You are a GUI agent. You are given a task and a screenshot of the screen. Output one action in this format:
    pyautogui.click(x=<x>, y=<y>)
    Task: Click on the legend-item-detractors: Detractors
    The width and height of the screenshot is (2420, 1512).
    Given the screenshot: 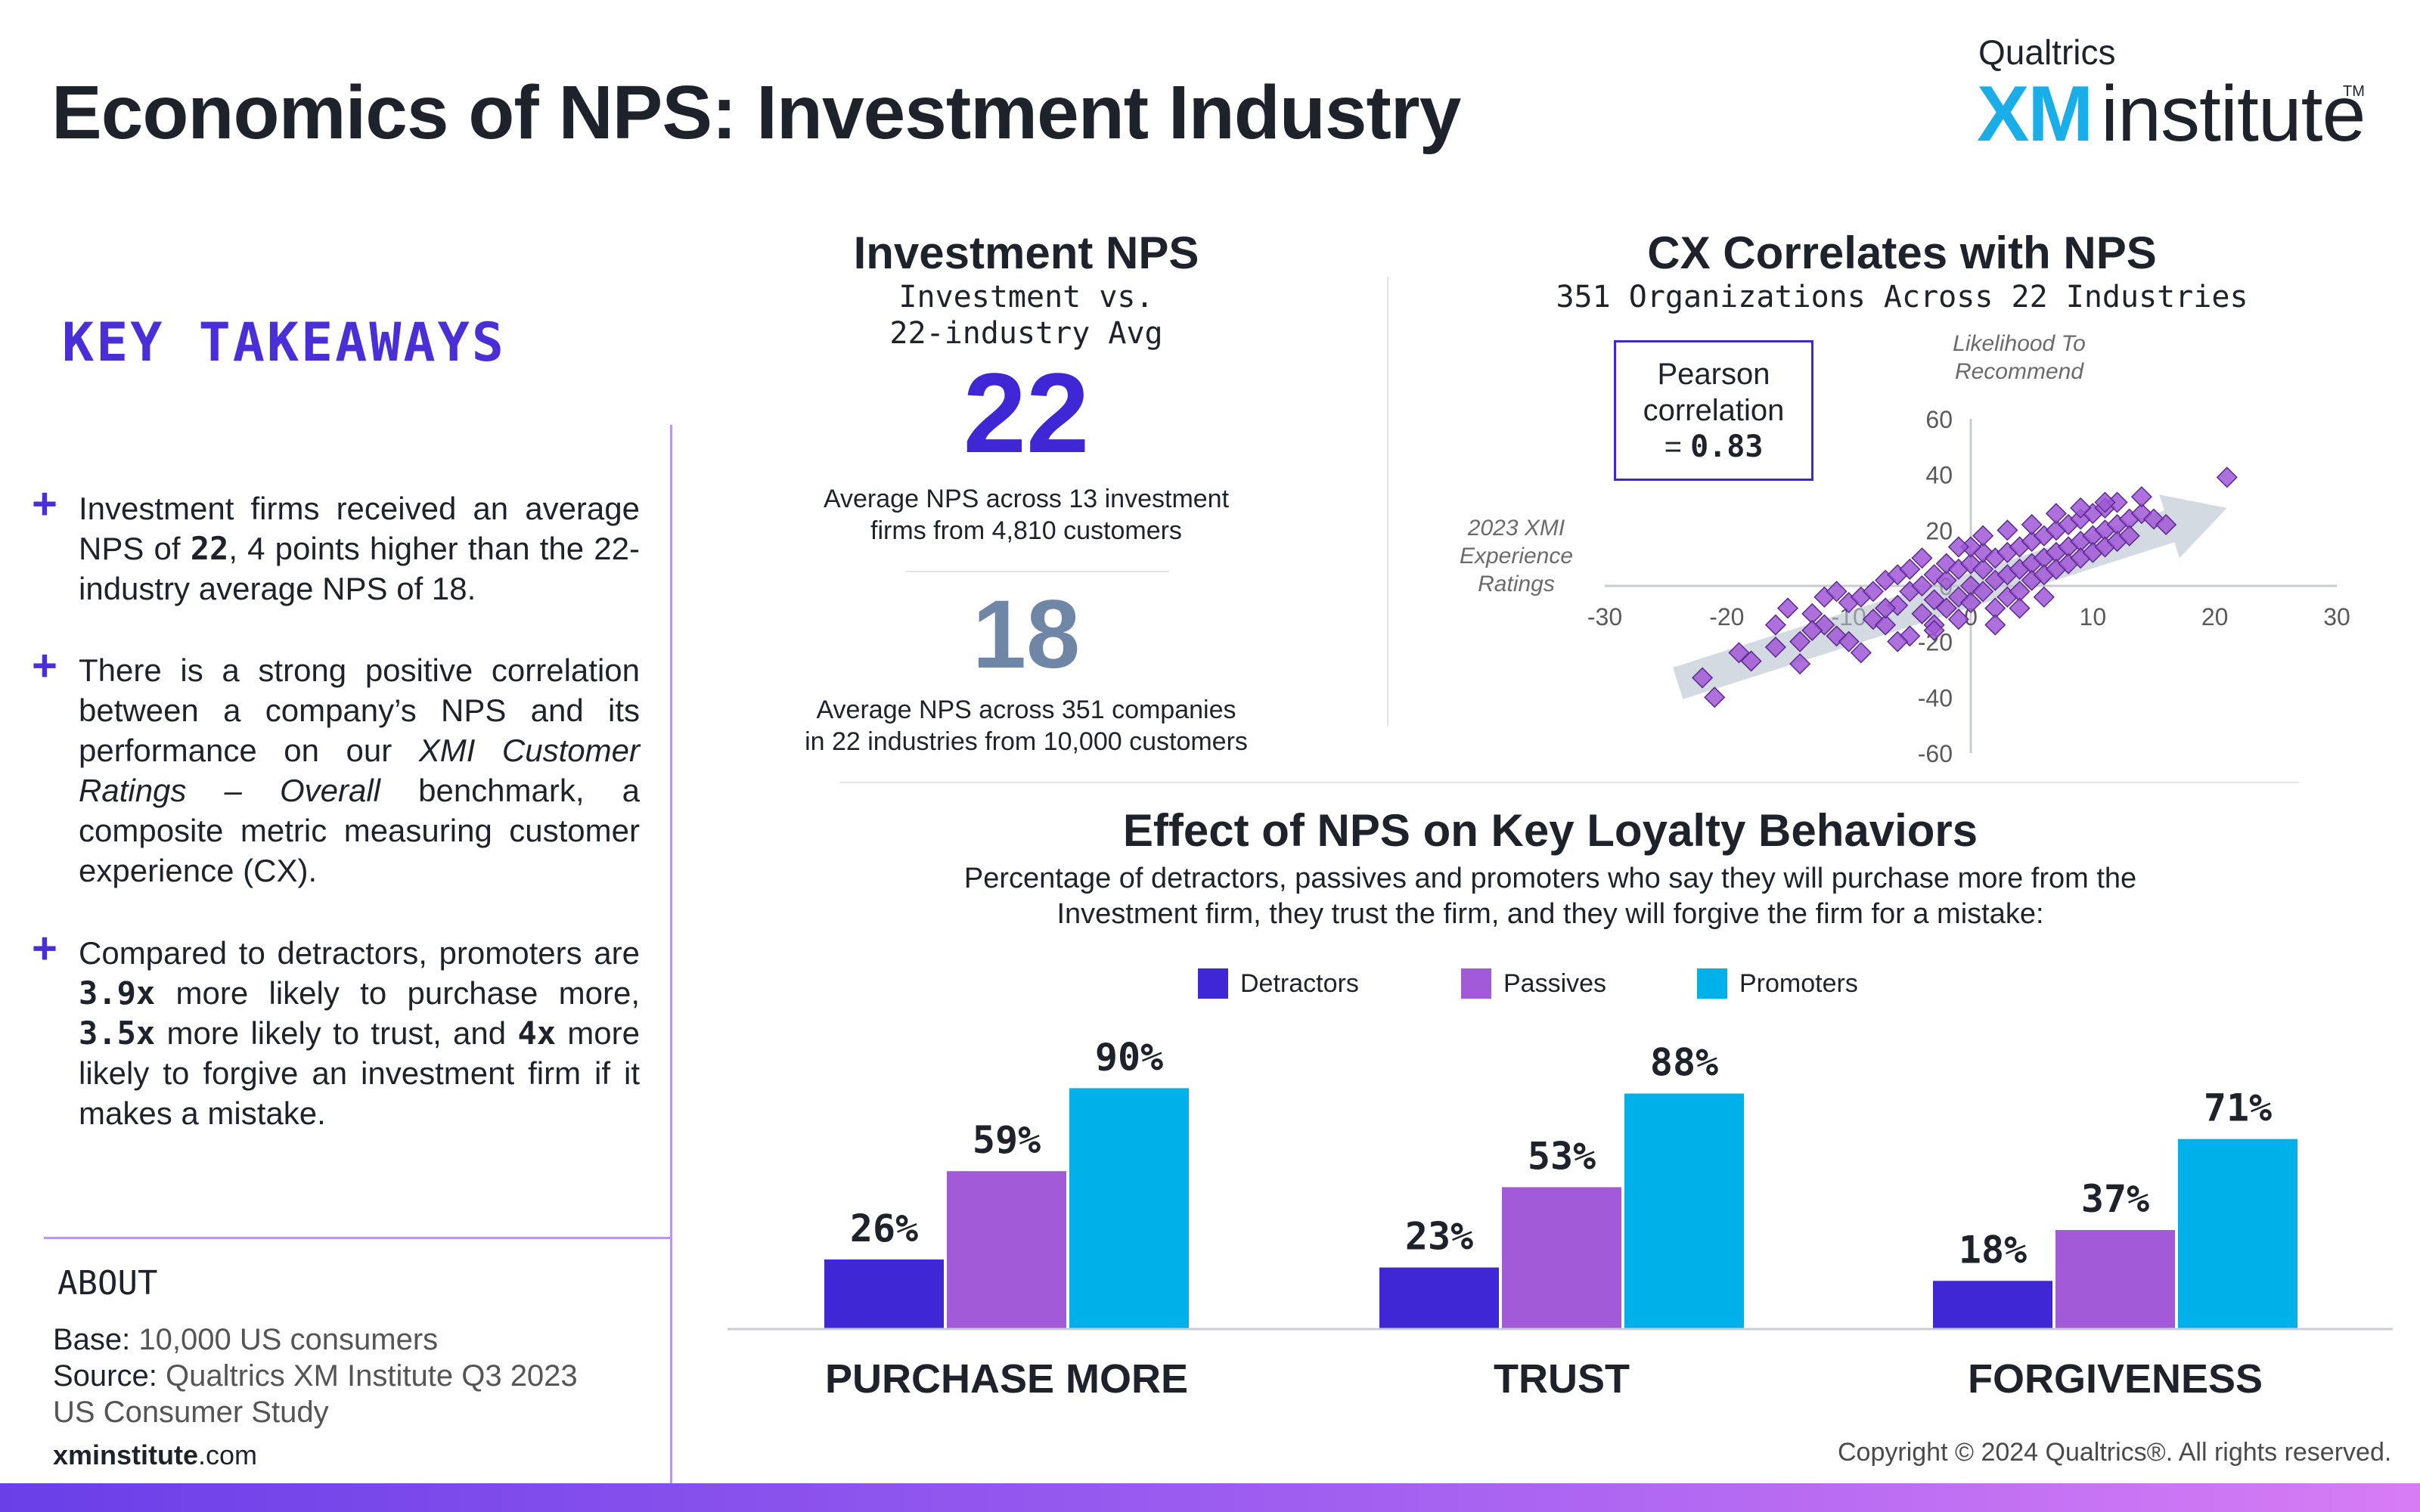 What is the action you would take?
    pyautogui.click(x=1278, y=983)
    